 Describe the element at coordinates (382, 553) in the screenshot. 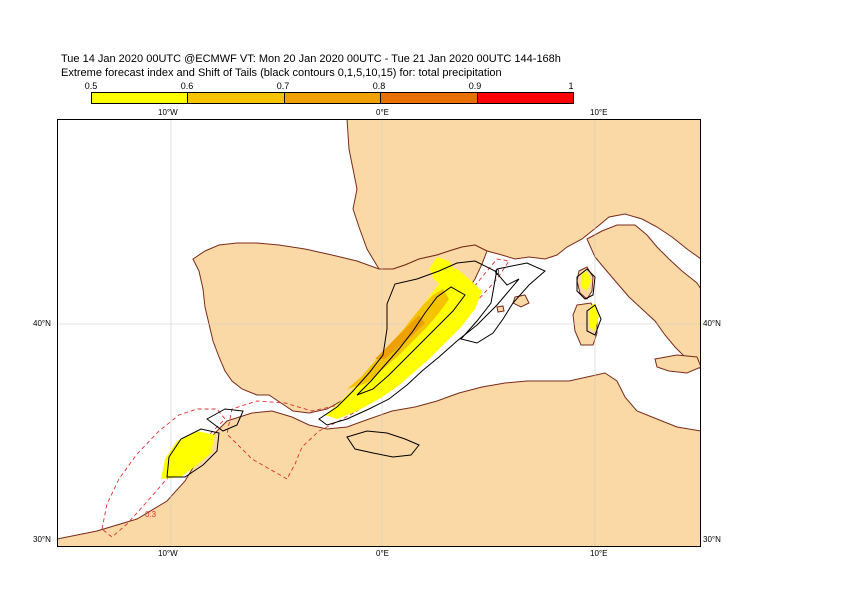

I see `bottom-lon-label-0e: 0°E` at that location.